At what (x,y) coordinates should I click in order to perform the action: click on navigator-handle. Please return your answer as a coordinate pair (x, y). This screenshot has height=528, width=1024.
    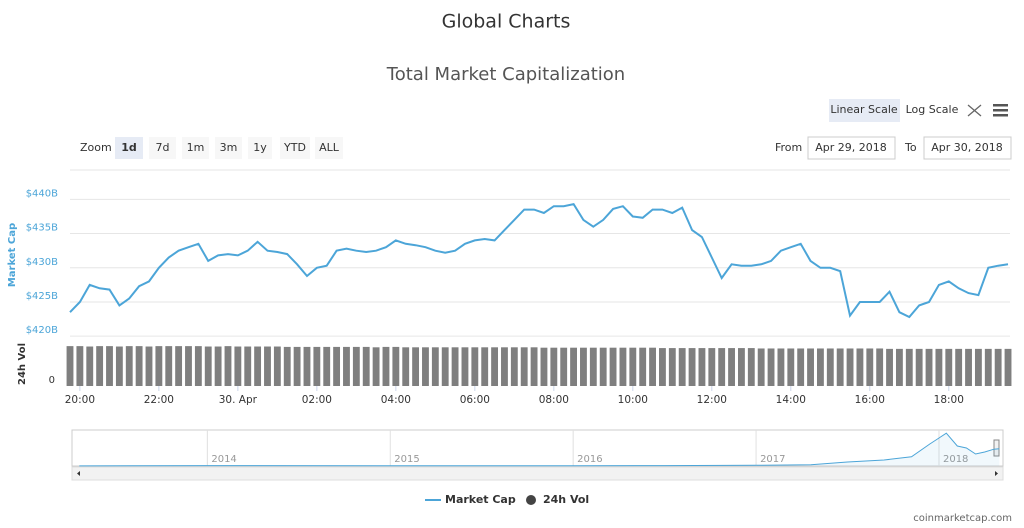
    Looking at the image, I should click on (996, 448).